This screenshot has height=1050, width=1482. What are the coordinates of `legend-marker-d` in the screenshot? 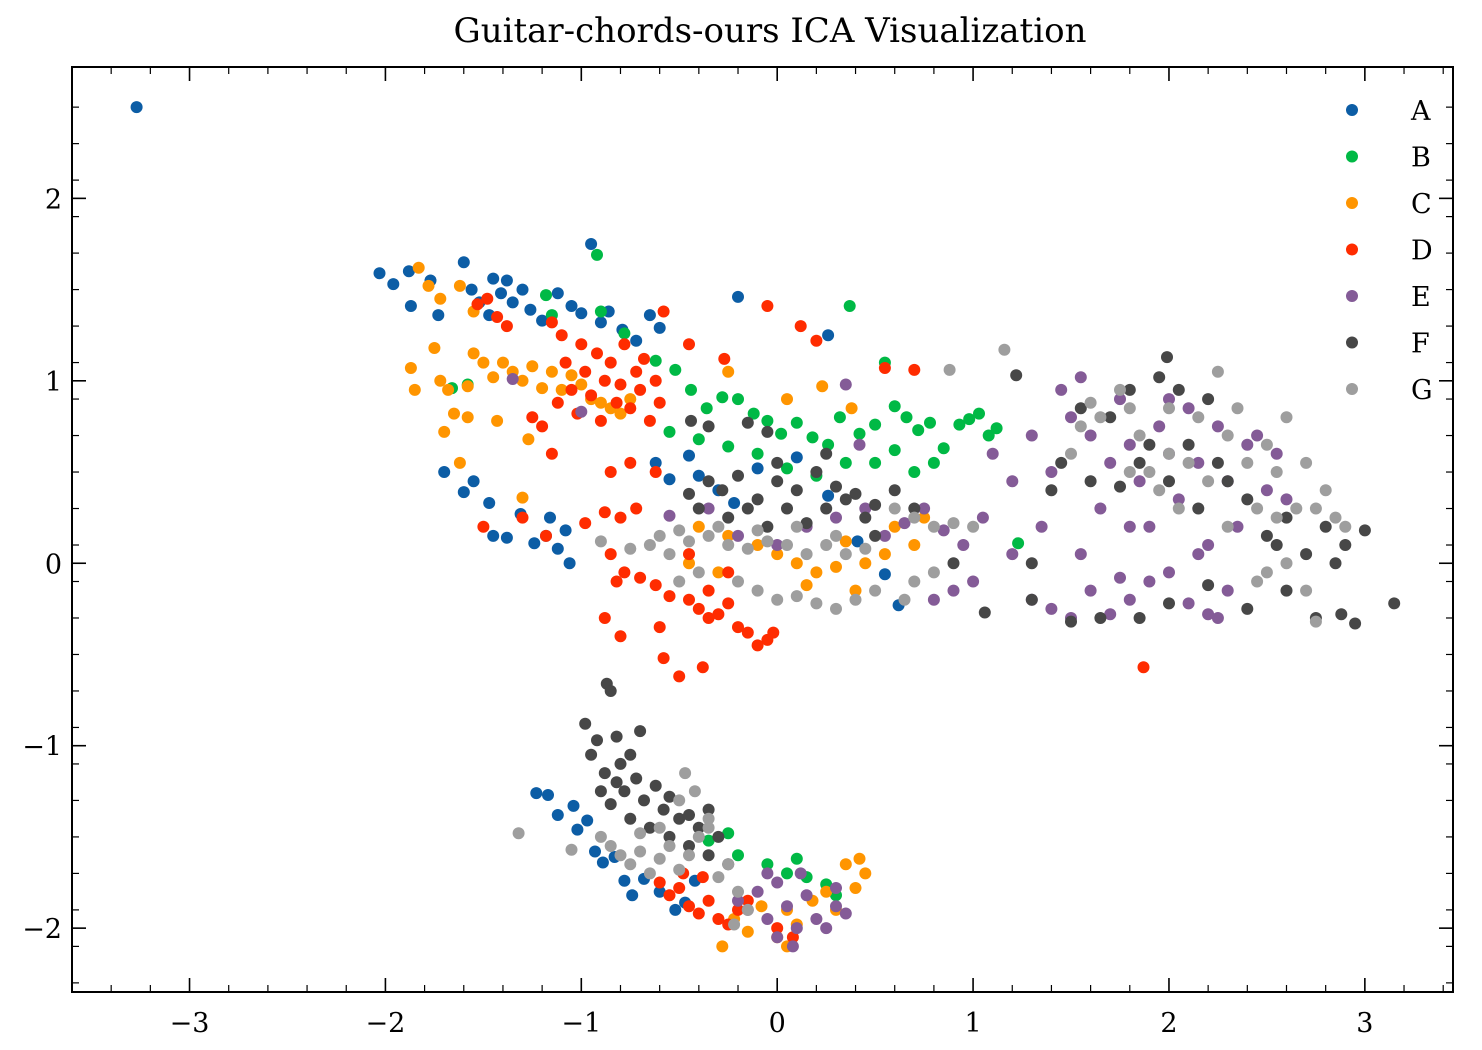 It's located at (1352, 249).